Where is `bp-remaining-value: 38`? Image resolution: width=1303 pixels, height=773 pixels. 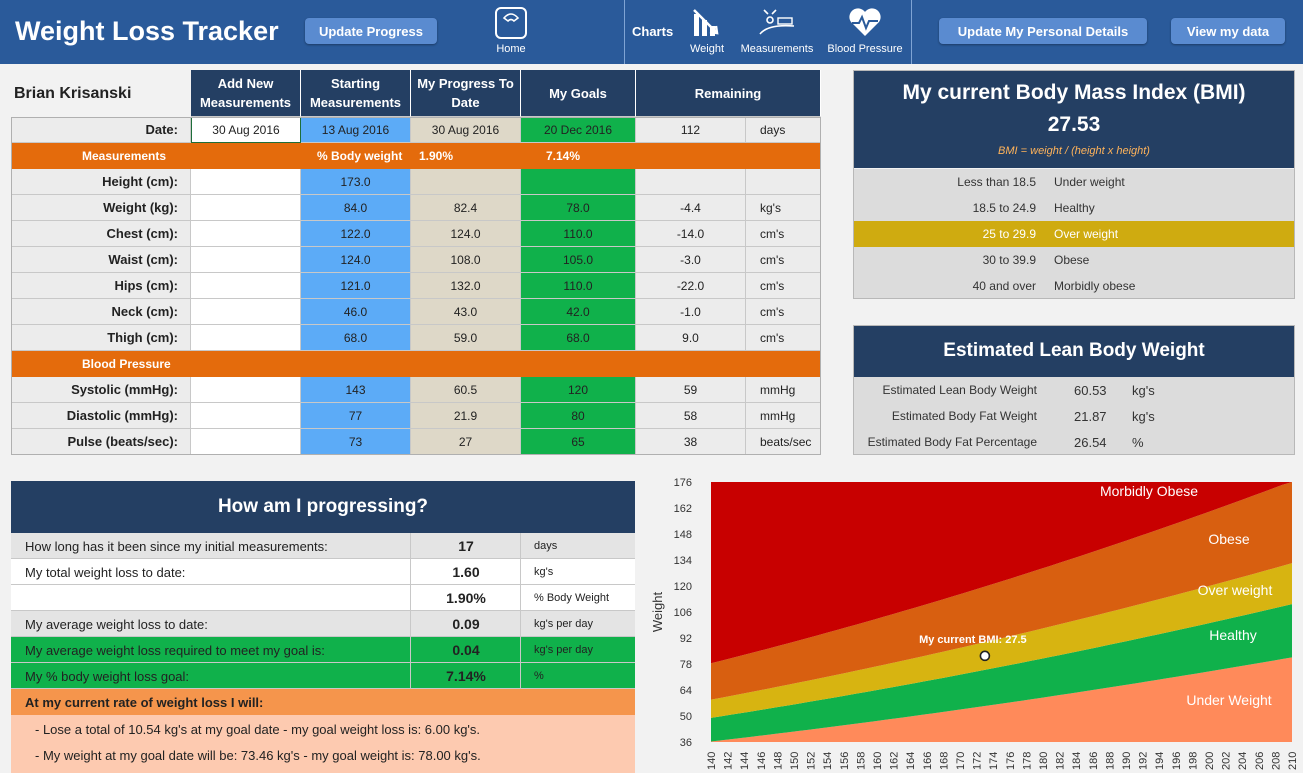 bp-remaining-value: 38 is located at coordinates (691, 442).